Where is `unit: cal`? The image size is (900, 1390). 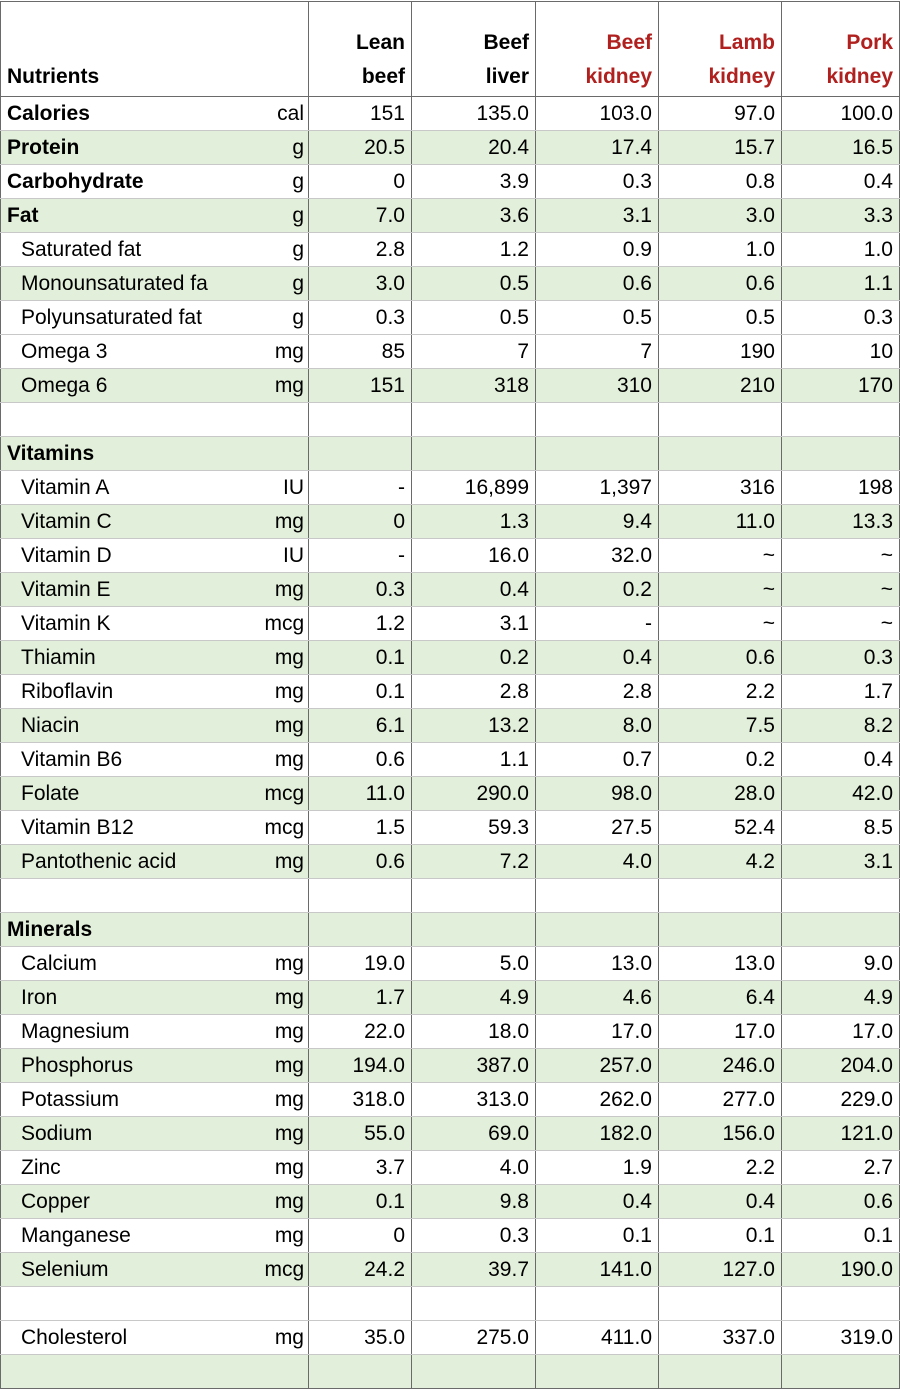
unit: cal is located at coordinates (283, 113).